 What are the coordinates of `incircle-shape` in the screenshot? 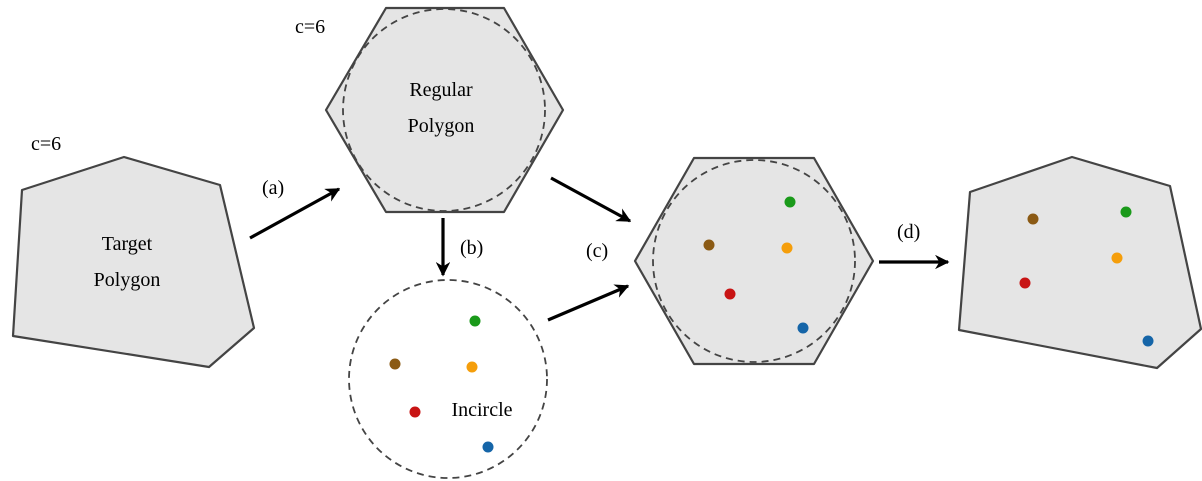 It's located at (448, 379).